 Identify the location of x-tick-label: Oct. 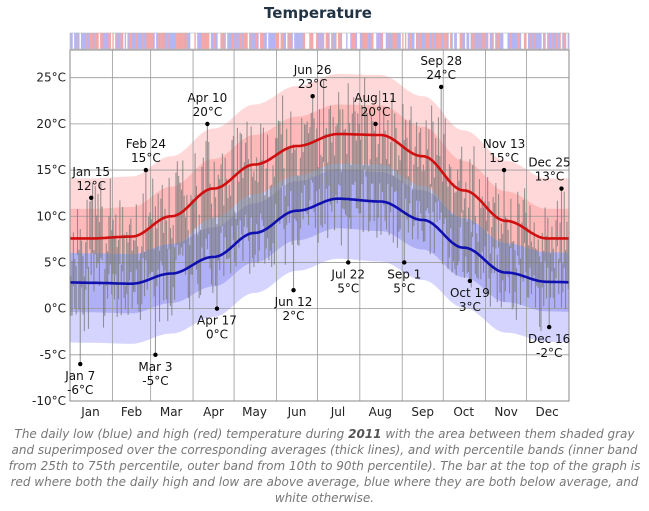
(463, 412).